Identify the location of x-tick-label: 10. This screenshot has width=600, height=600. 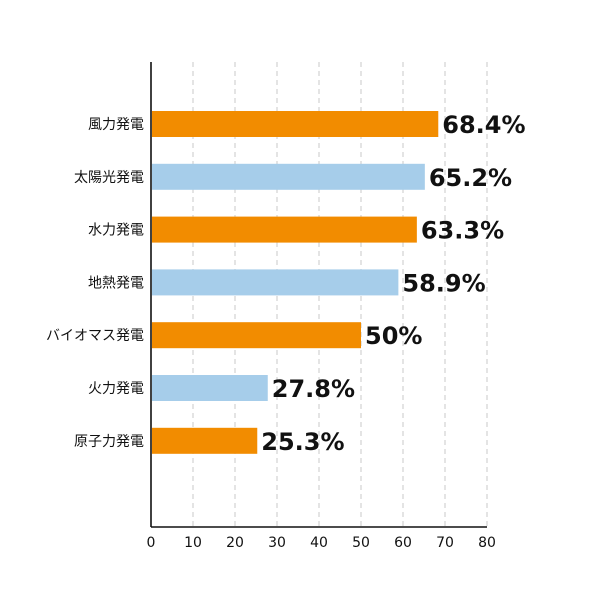
(193, 543).